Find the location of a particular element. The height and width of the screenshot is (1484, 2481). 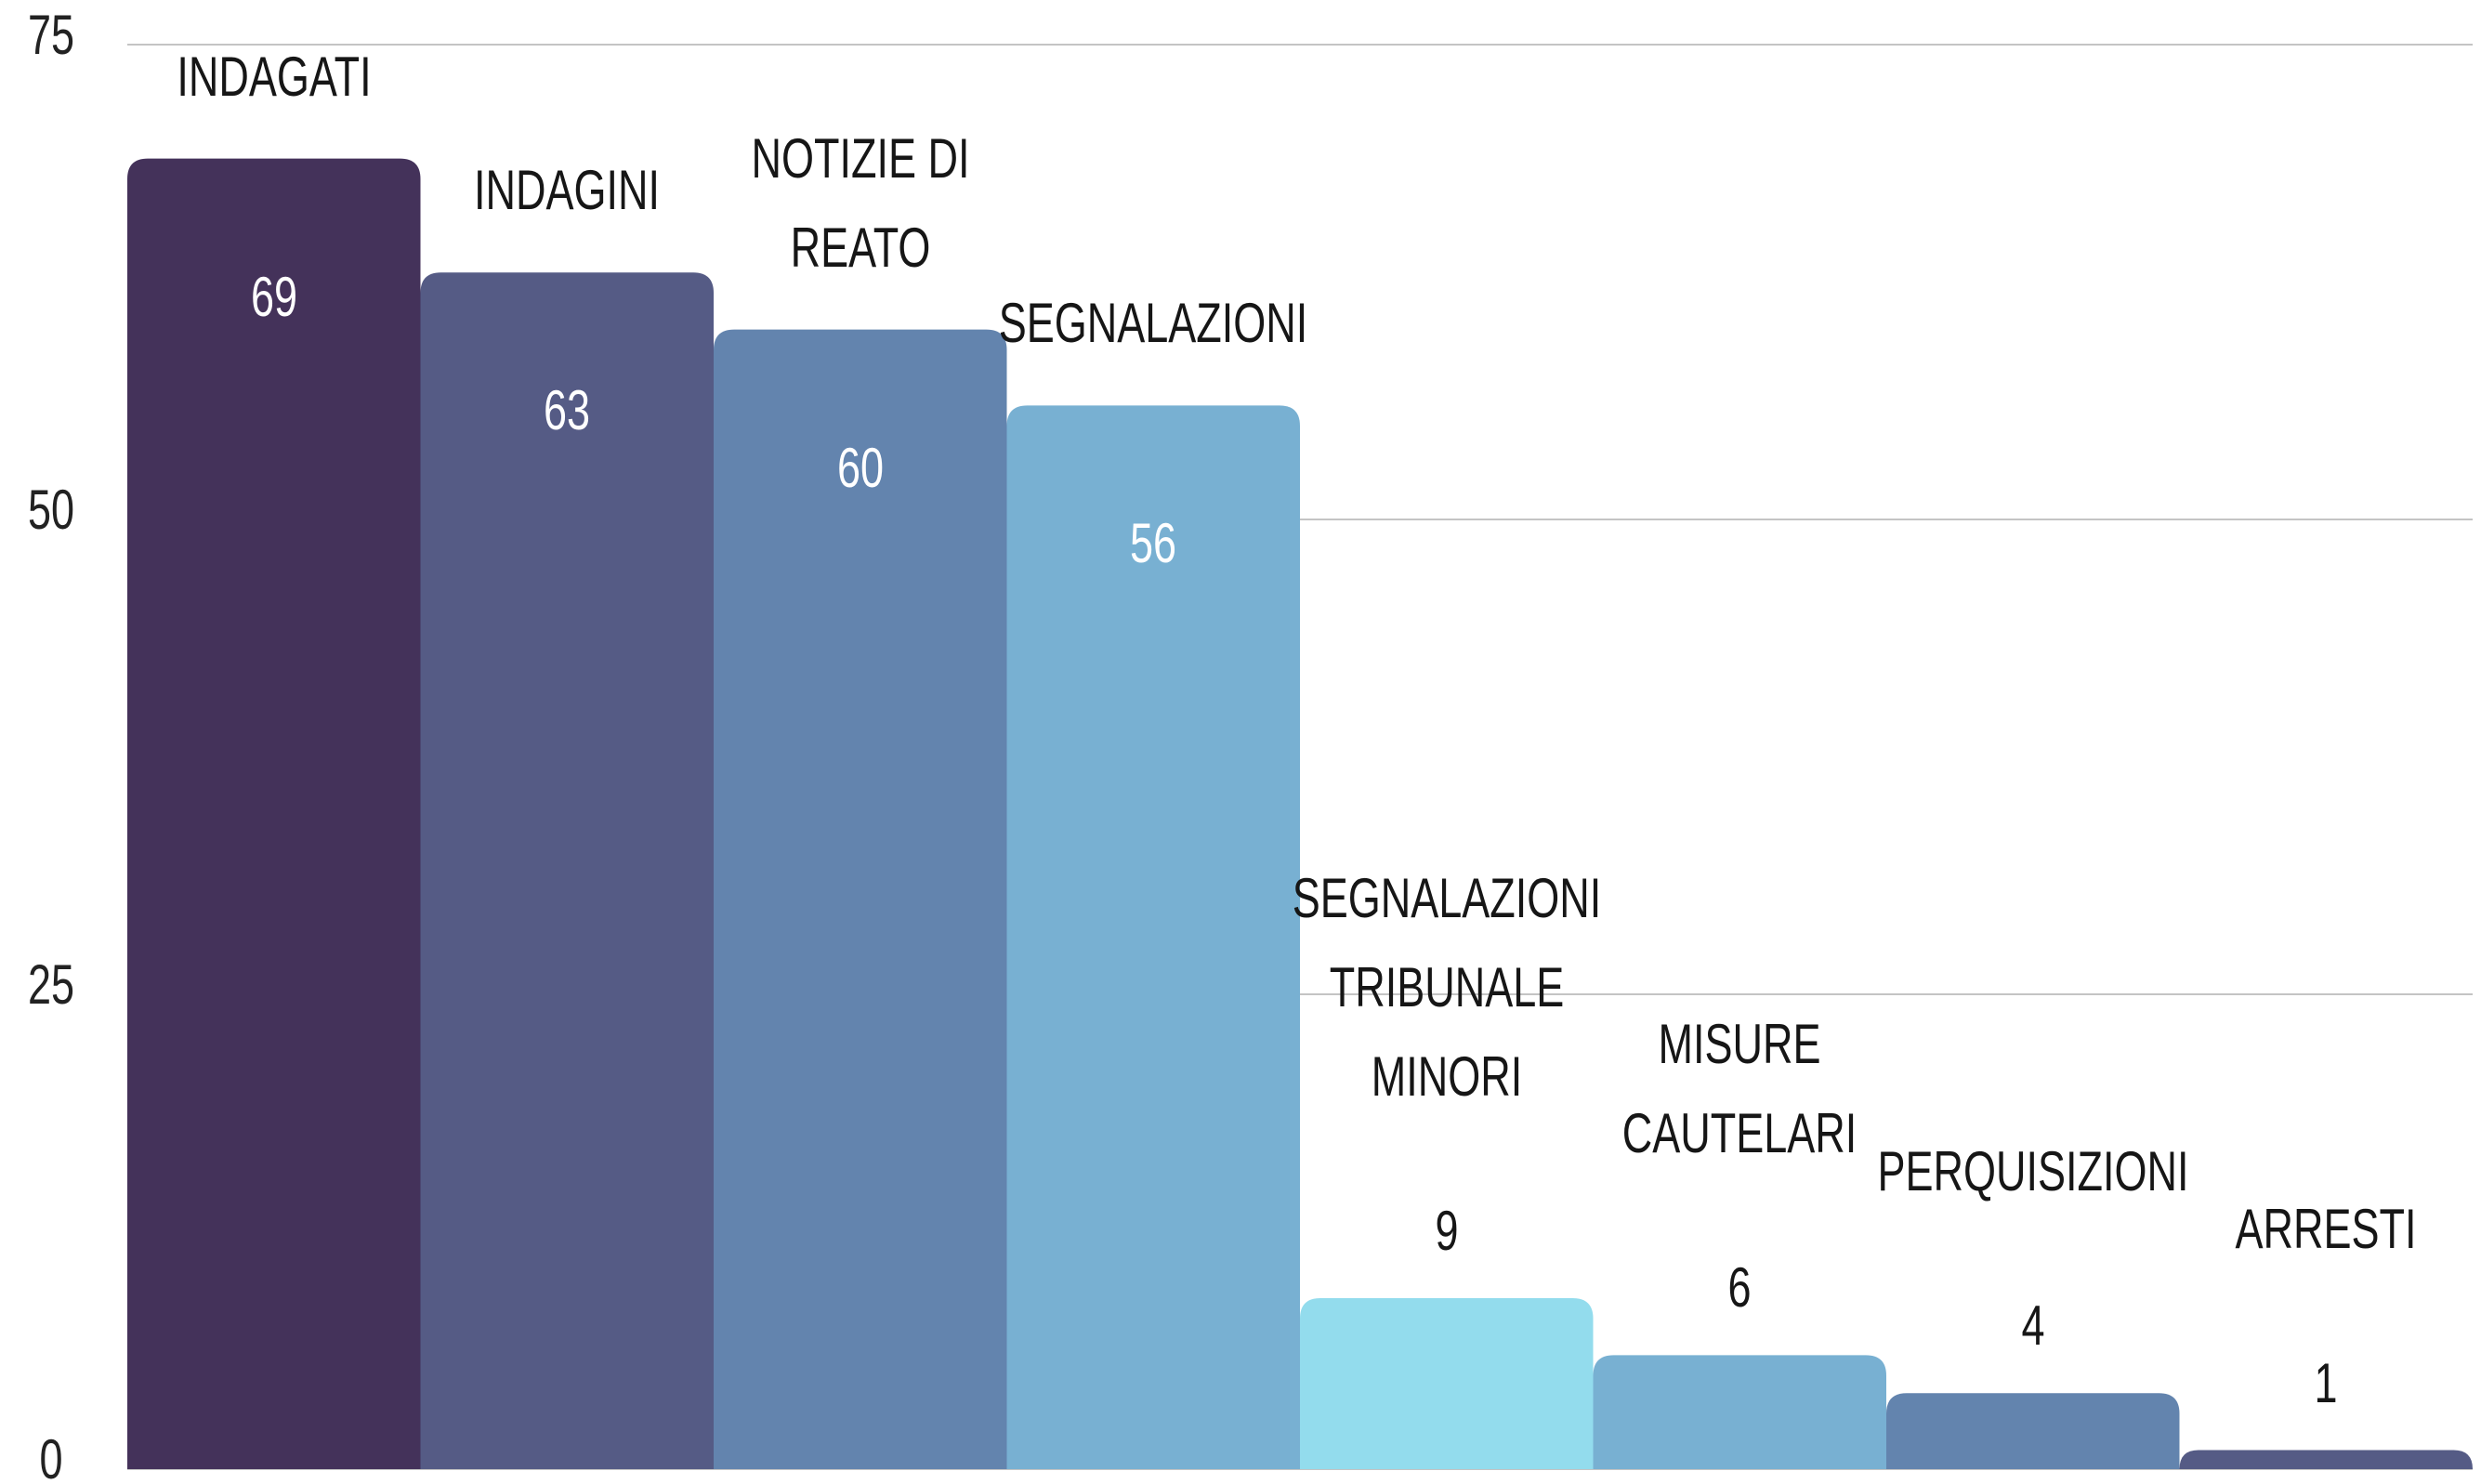

category-label: INDAGATI is located at coordinates (274, 77).